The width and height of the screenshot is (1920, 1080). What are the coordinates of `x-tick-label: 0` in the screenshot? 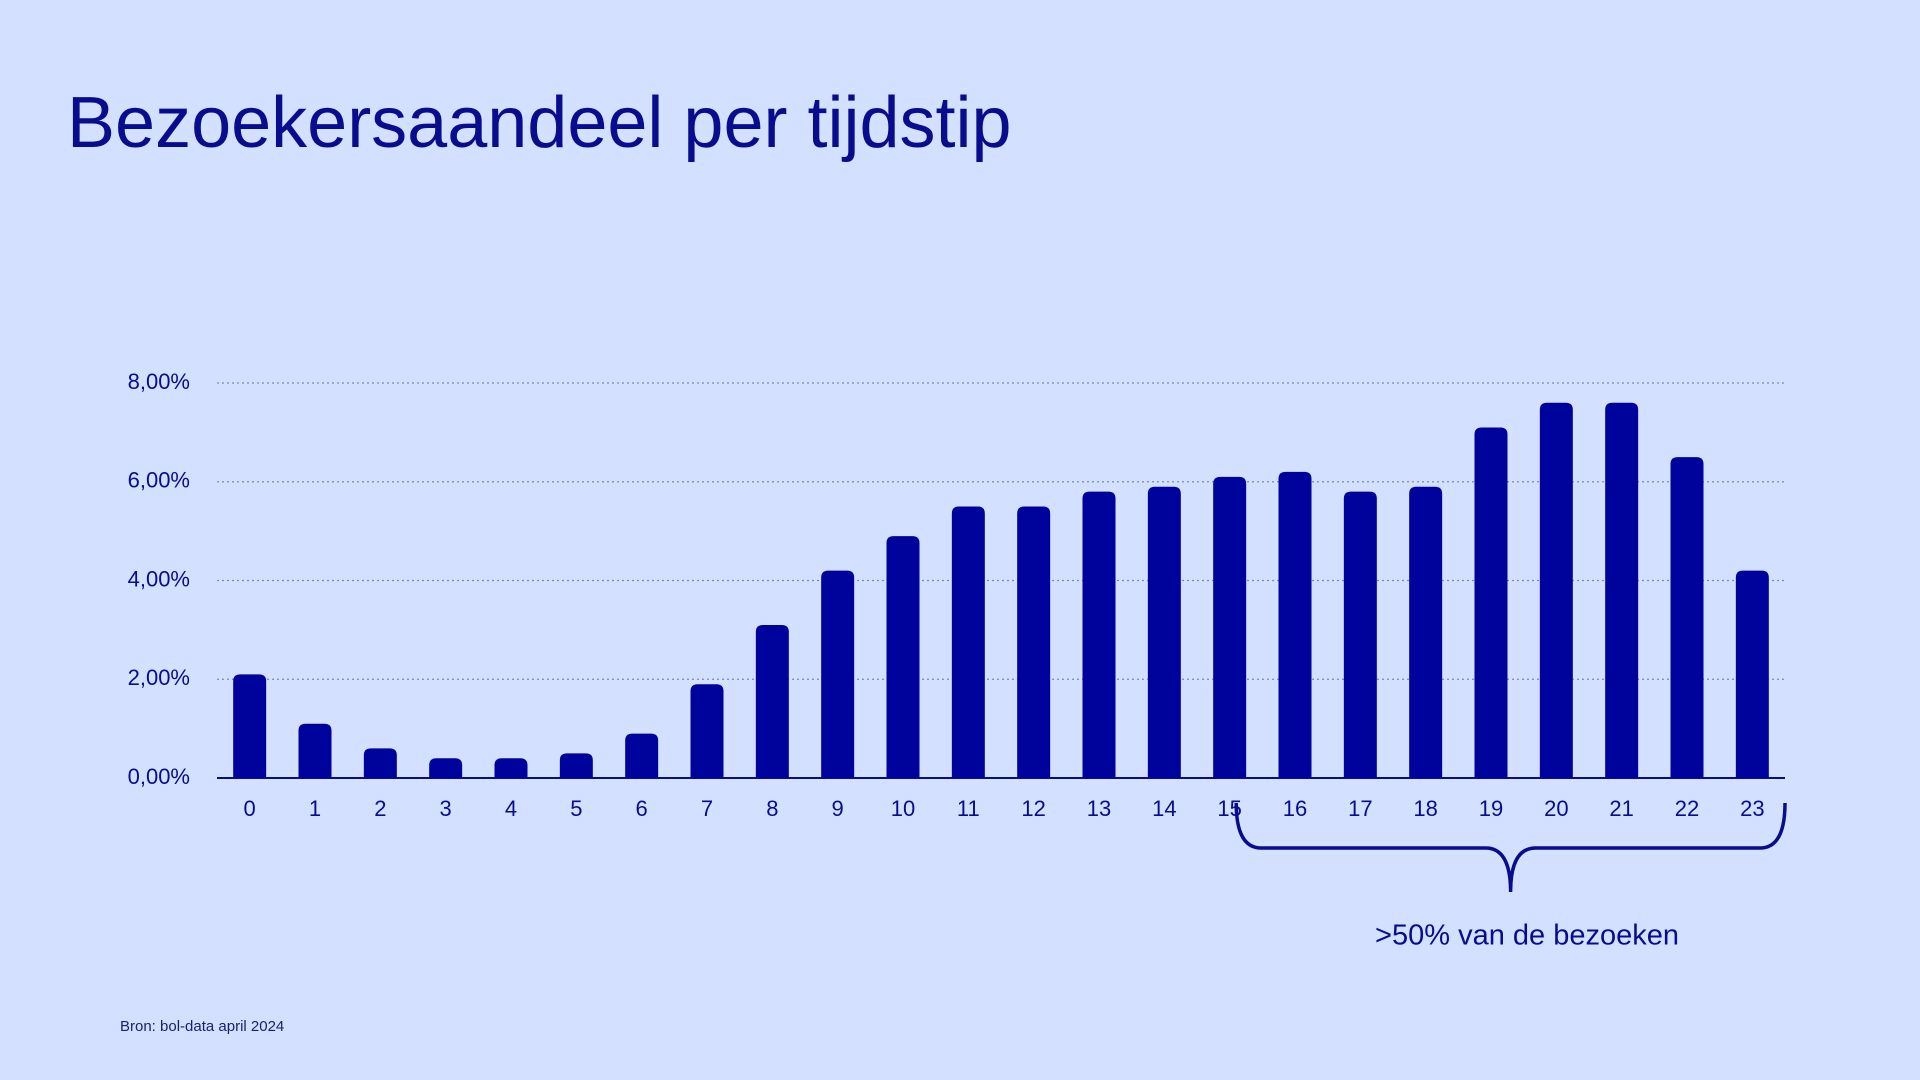 It's located at (250, 808).